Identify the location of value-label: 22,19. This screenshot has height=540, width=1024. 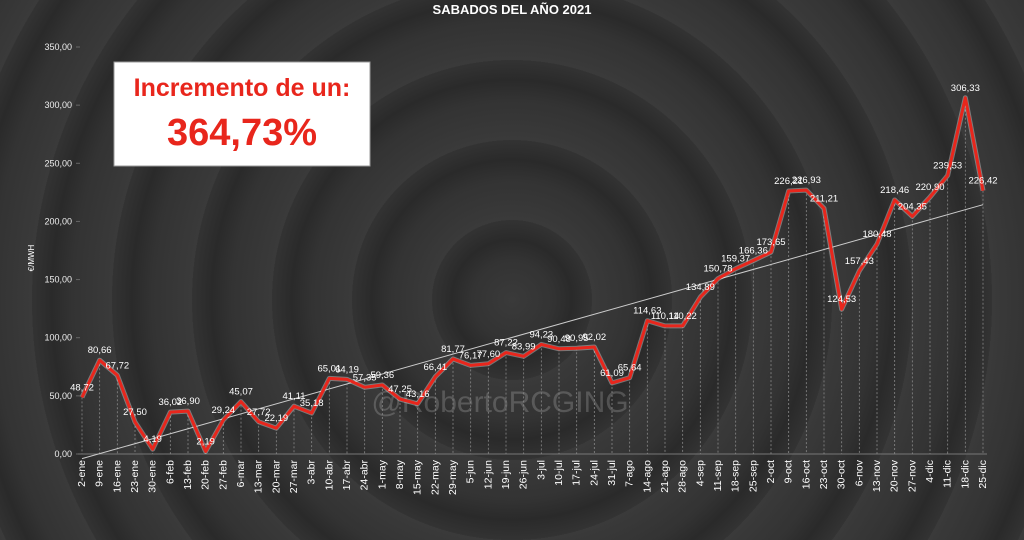
(276, 418).